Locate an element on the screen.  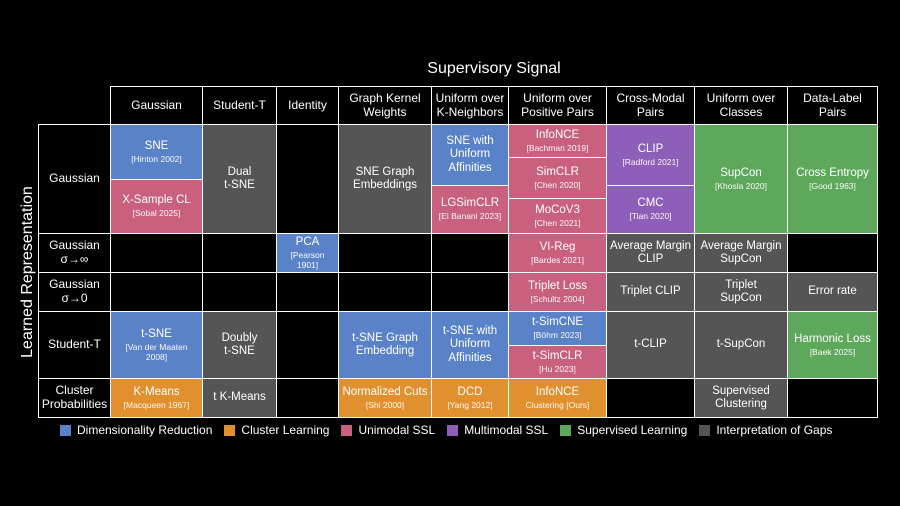
cell-triplet-supcon: Triplet SupCon is located at coordinates (741, 292).